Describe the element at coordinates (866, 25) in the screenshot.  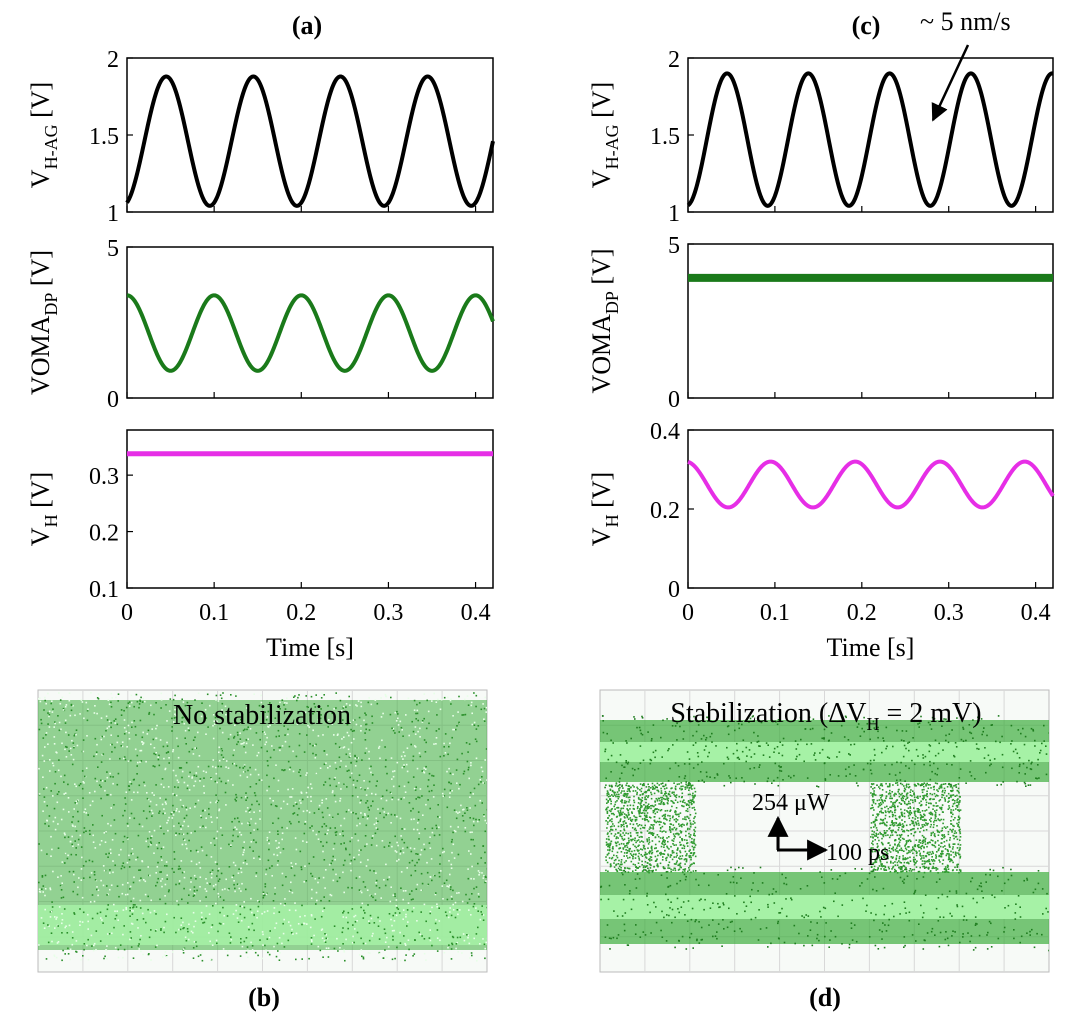
I see `panel-label-c: (c)` at that location.